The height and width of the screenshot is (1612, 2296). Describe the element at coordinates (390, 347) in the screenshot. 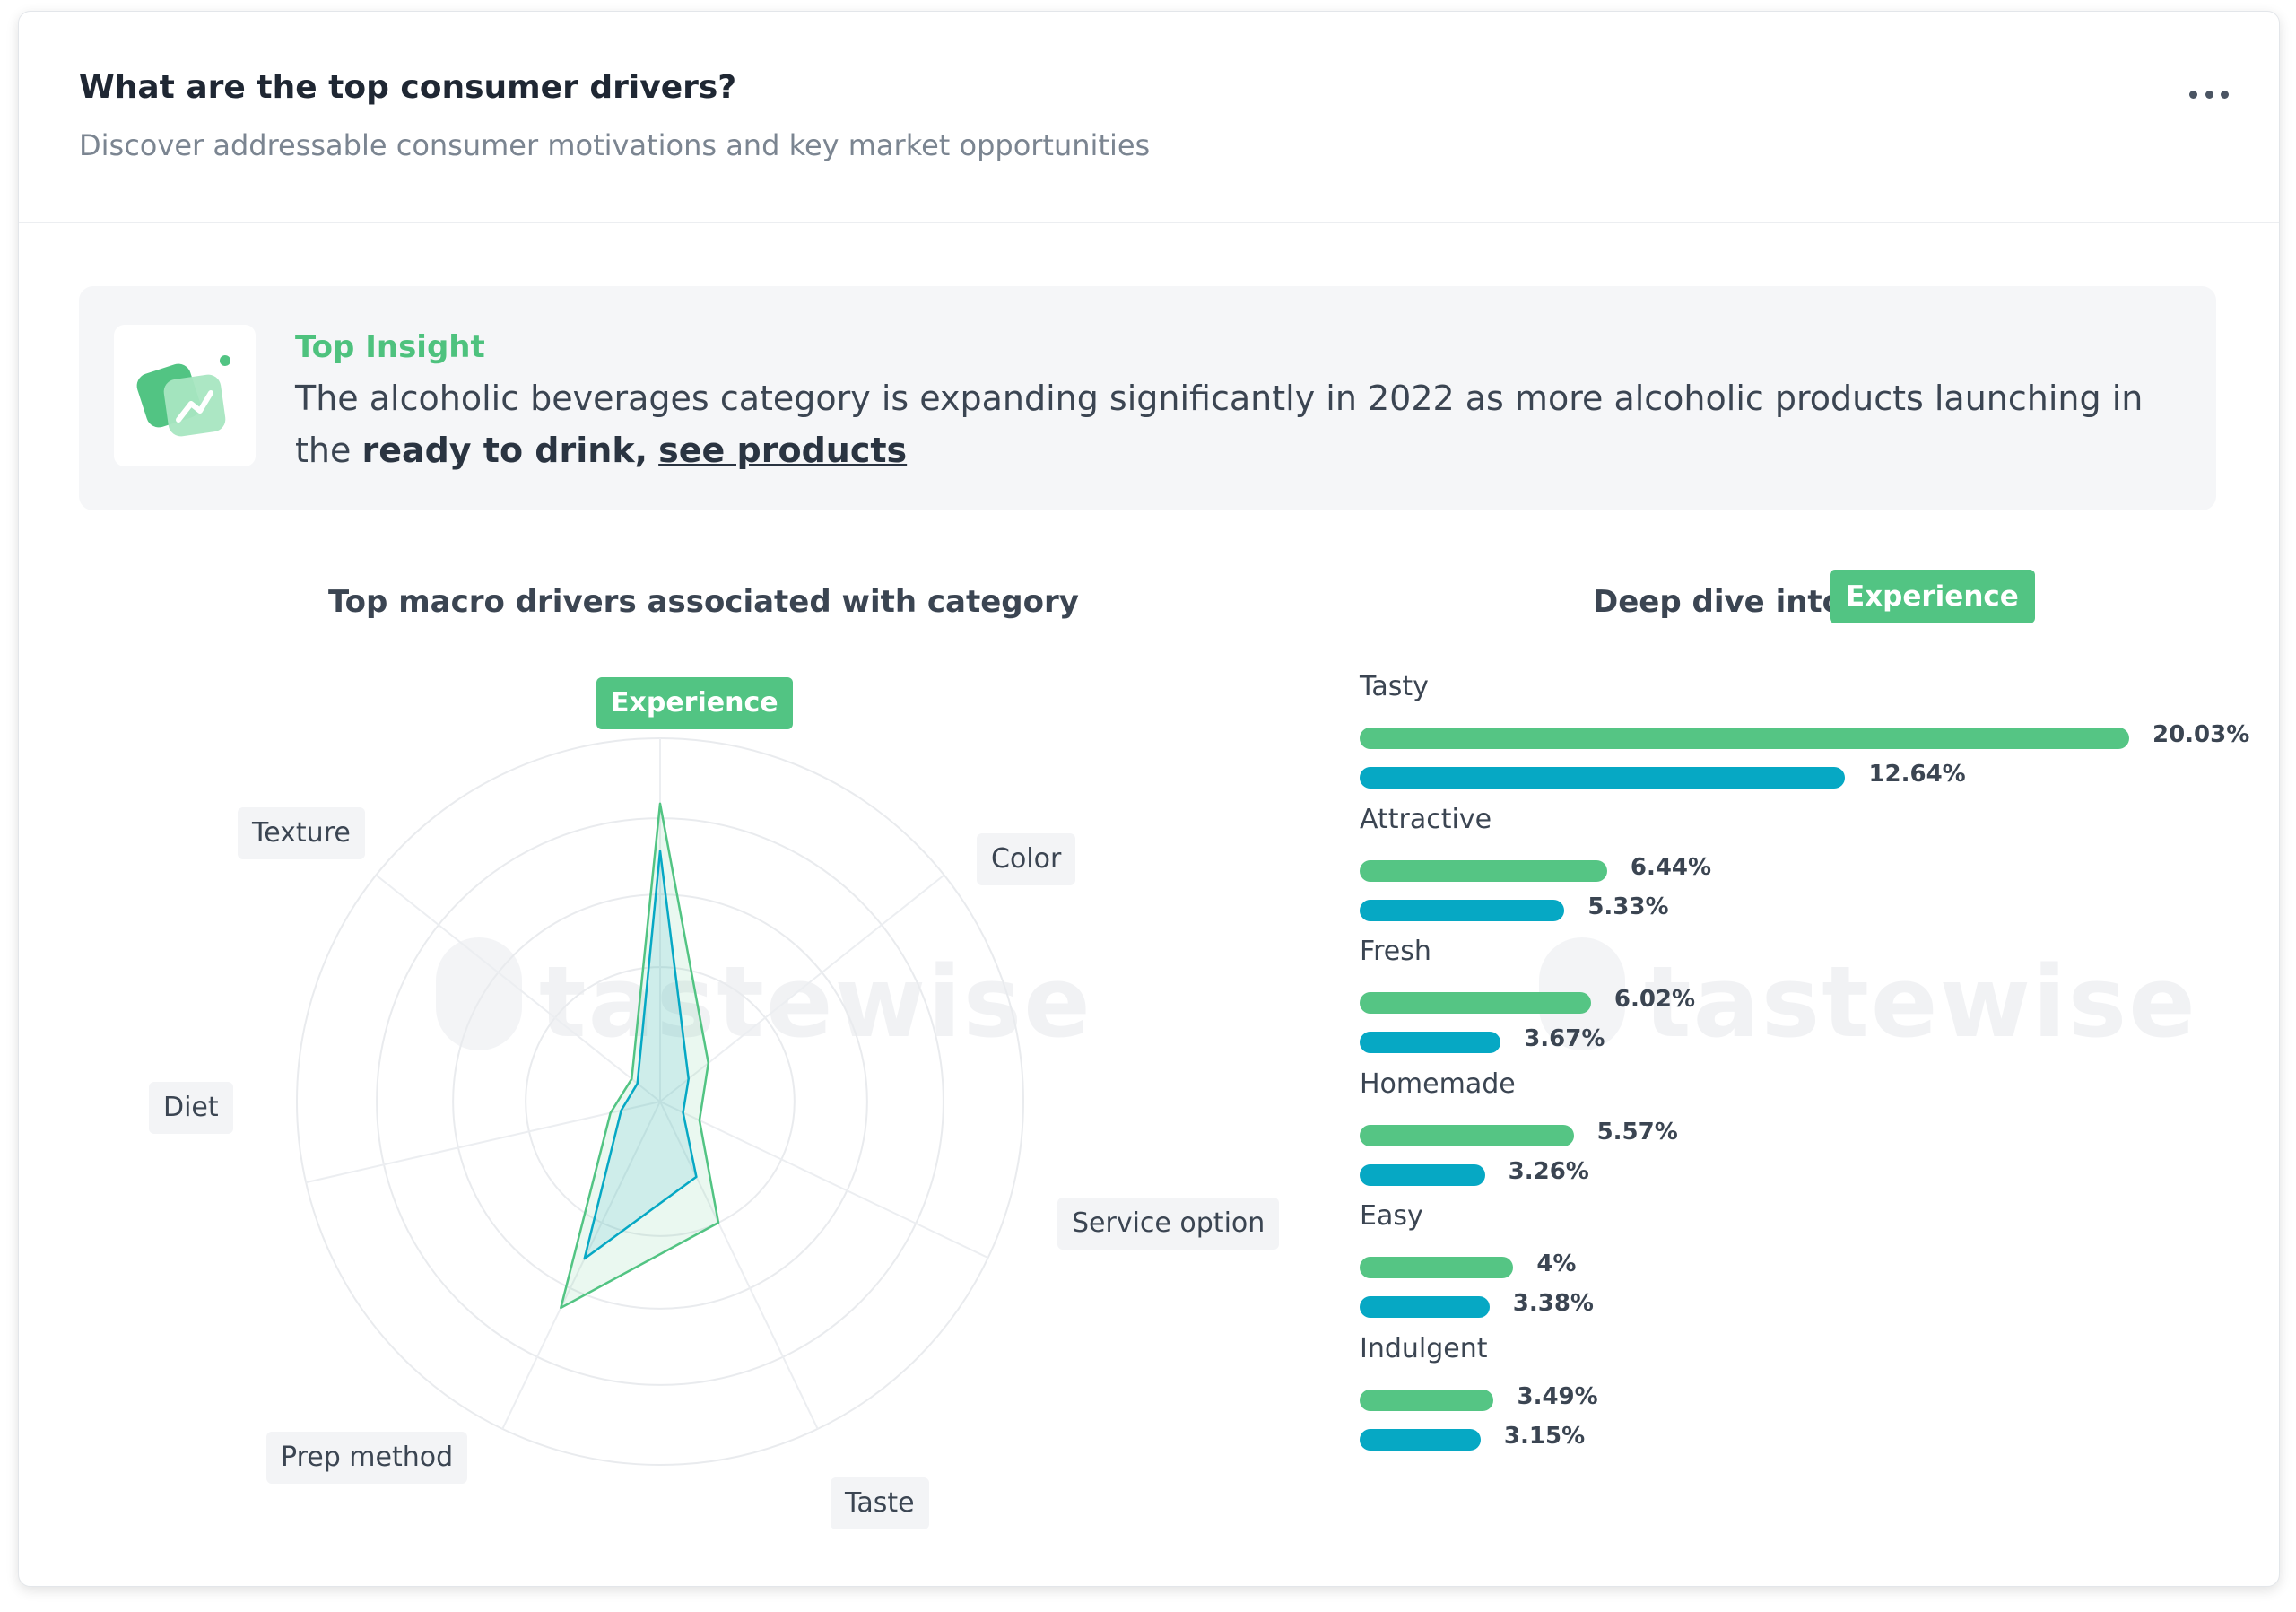

I see `insight-label: Top Insight` at that location.